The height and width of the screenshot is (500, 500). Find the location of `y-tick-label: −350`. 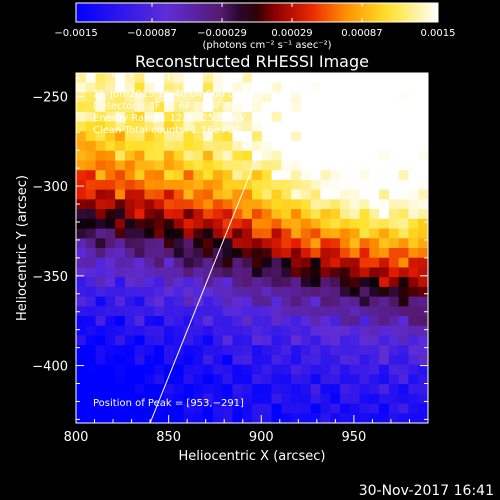

y-tick-label: −350 is located at coordinates (50, 277).